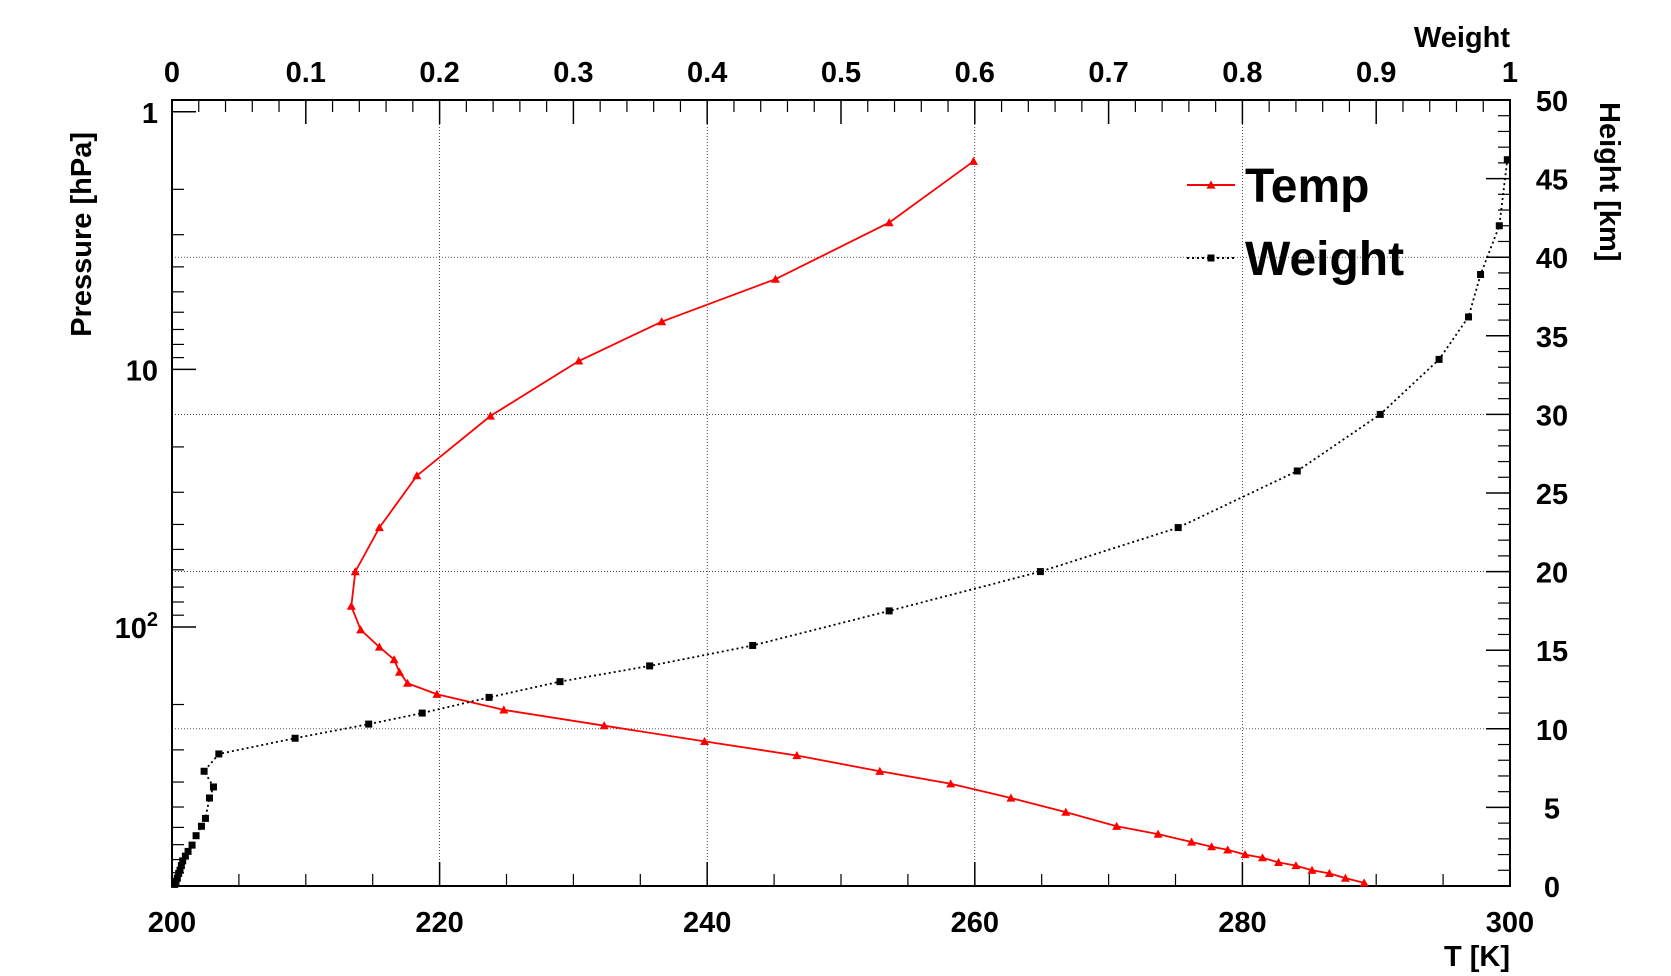 This screenshot has height=976, width=1671. Describe the element at coordinates (1211, 258) in the screenshot. I see `legend-marker-weight` at that location.